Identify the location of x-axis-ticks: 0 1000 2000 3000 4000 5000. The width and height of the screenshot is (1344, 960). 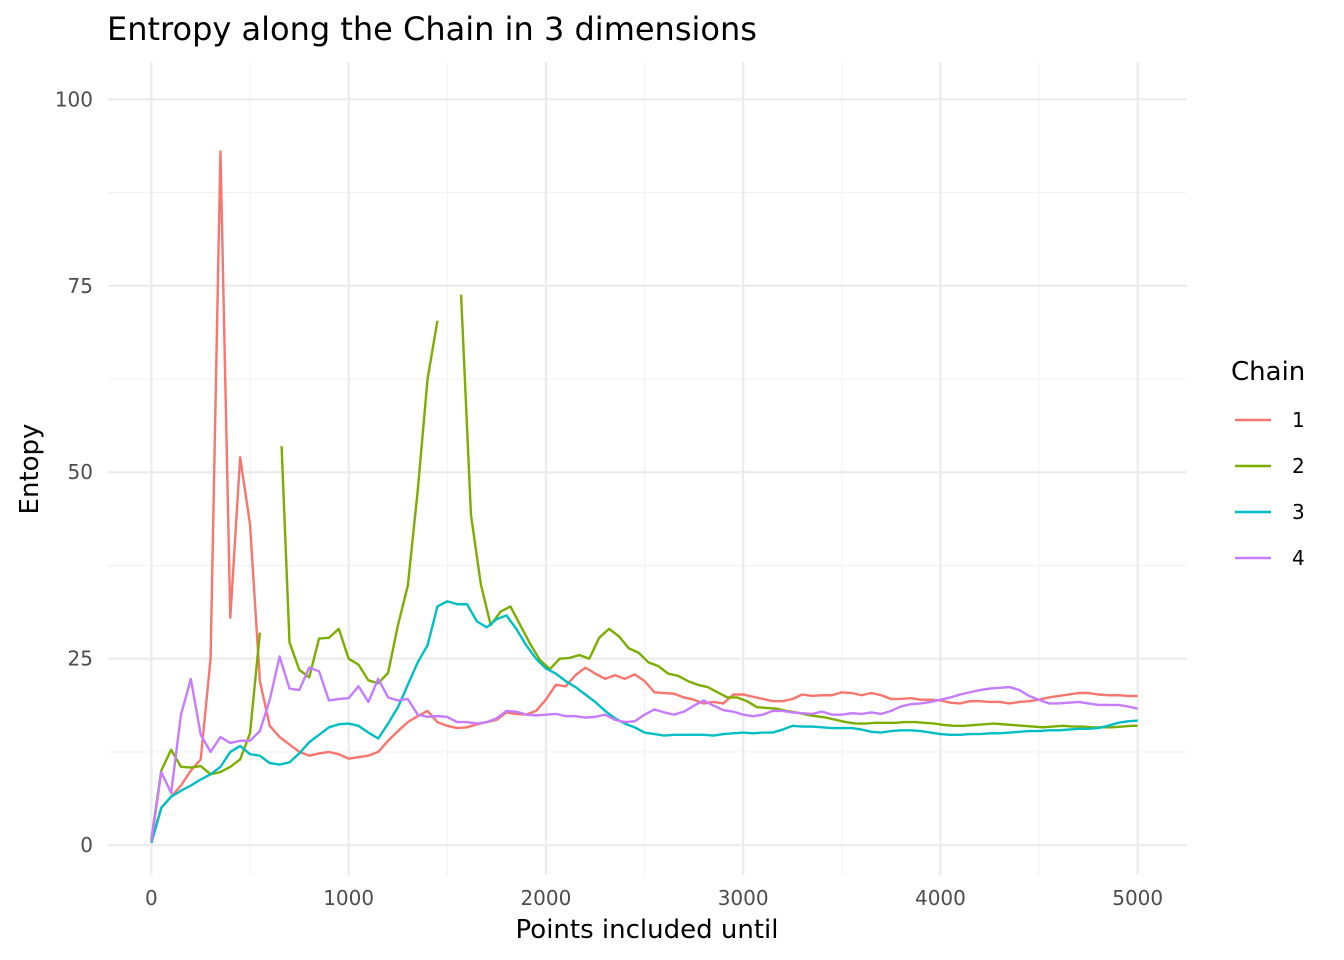
(654, 898).